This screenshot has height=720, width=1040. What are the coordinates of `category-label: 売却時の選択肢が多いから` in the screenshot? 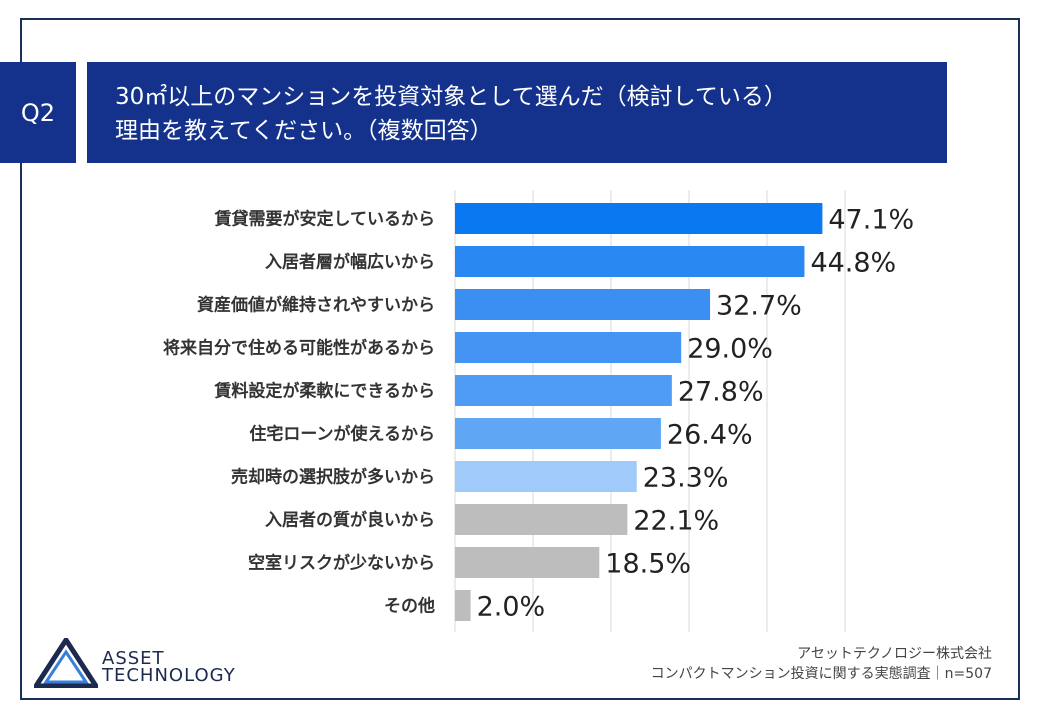 It's located at (333, 477).